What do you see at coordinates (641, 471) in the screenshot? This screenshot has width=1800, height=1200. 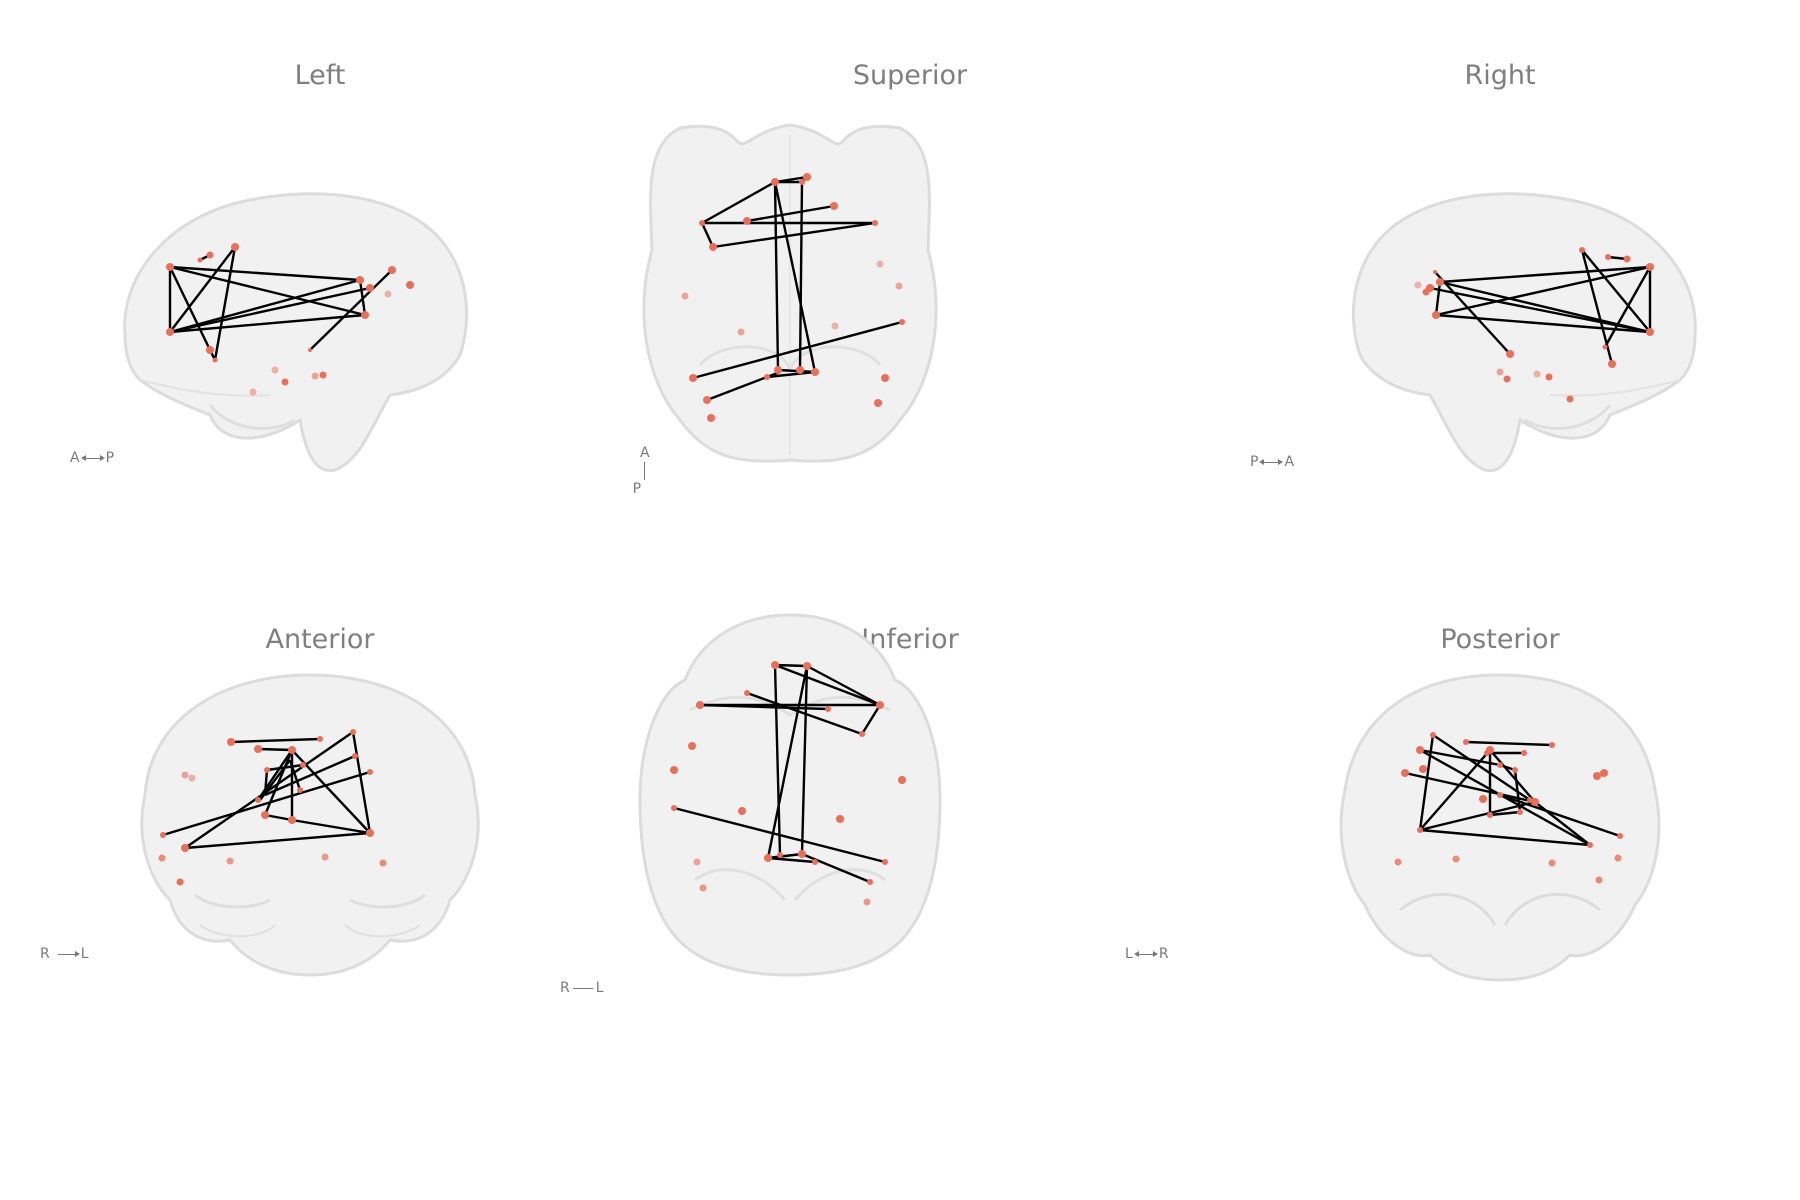 I see `orientation-indicator: A P` at bounding box center [641, 471].